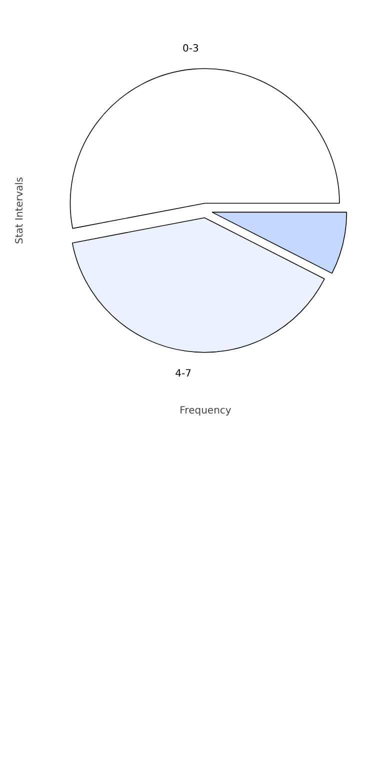 The image size is (390, 780). Describe the element at coordinates (183, 374) in the screenshot. I see `slice-label: 4-7` at that location.